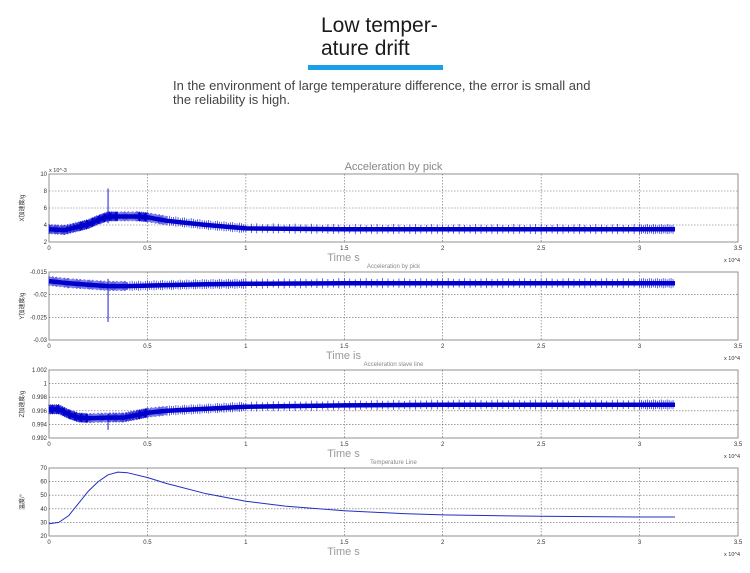  Describe the element at coordinates (343, 552) in the screenshot. I see `x-axis-label-3: Time s` at that location.